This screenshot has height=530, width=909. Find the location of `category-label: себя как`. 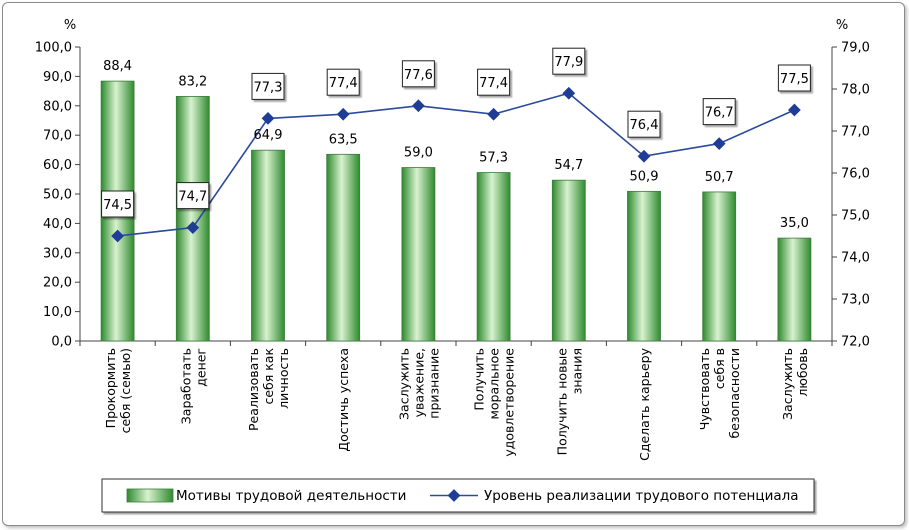

category-label: себя как is located at coordinates (268, 376).